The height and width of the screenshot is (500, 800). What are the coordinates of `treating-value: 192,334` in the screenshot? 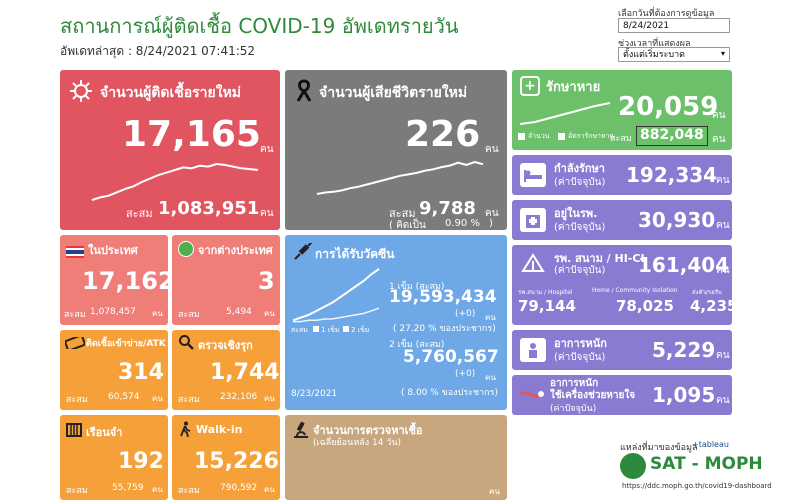 It's located at (672, 175).